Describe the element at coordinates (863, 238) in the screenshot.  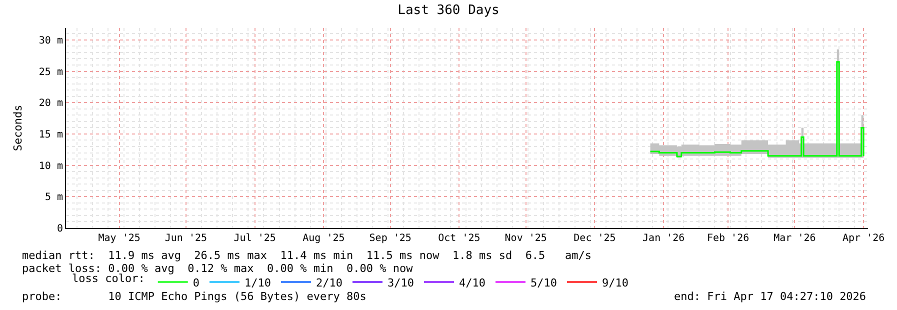
I see `x-tick-label: Apr '26` at that location.